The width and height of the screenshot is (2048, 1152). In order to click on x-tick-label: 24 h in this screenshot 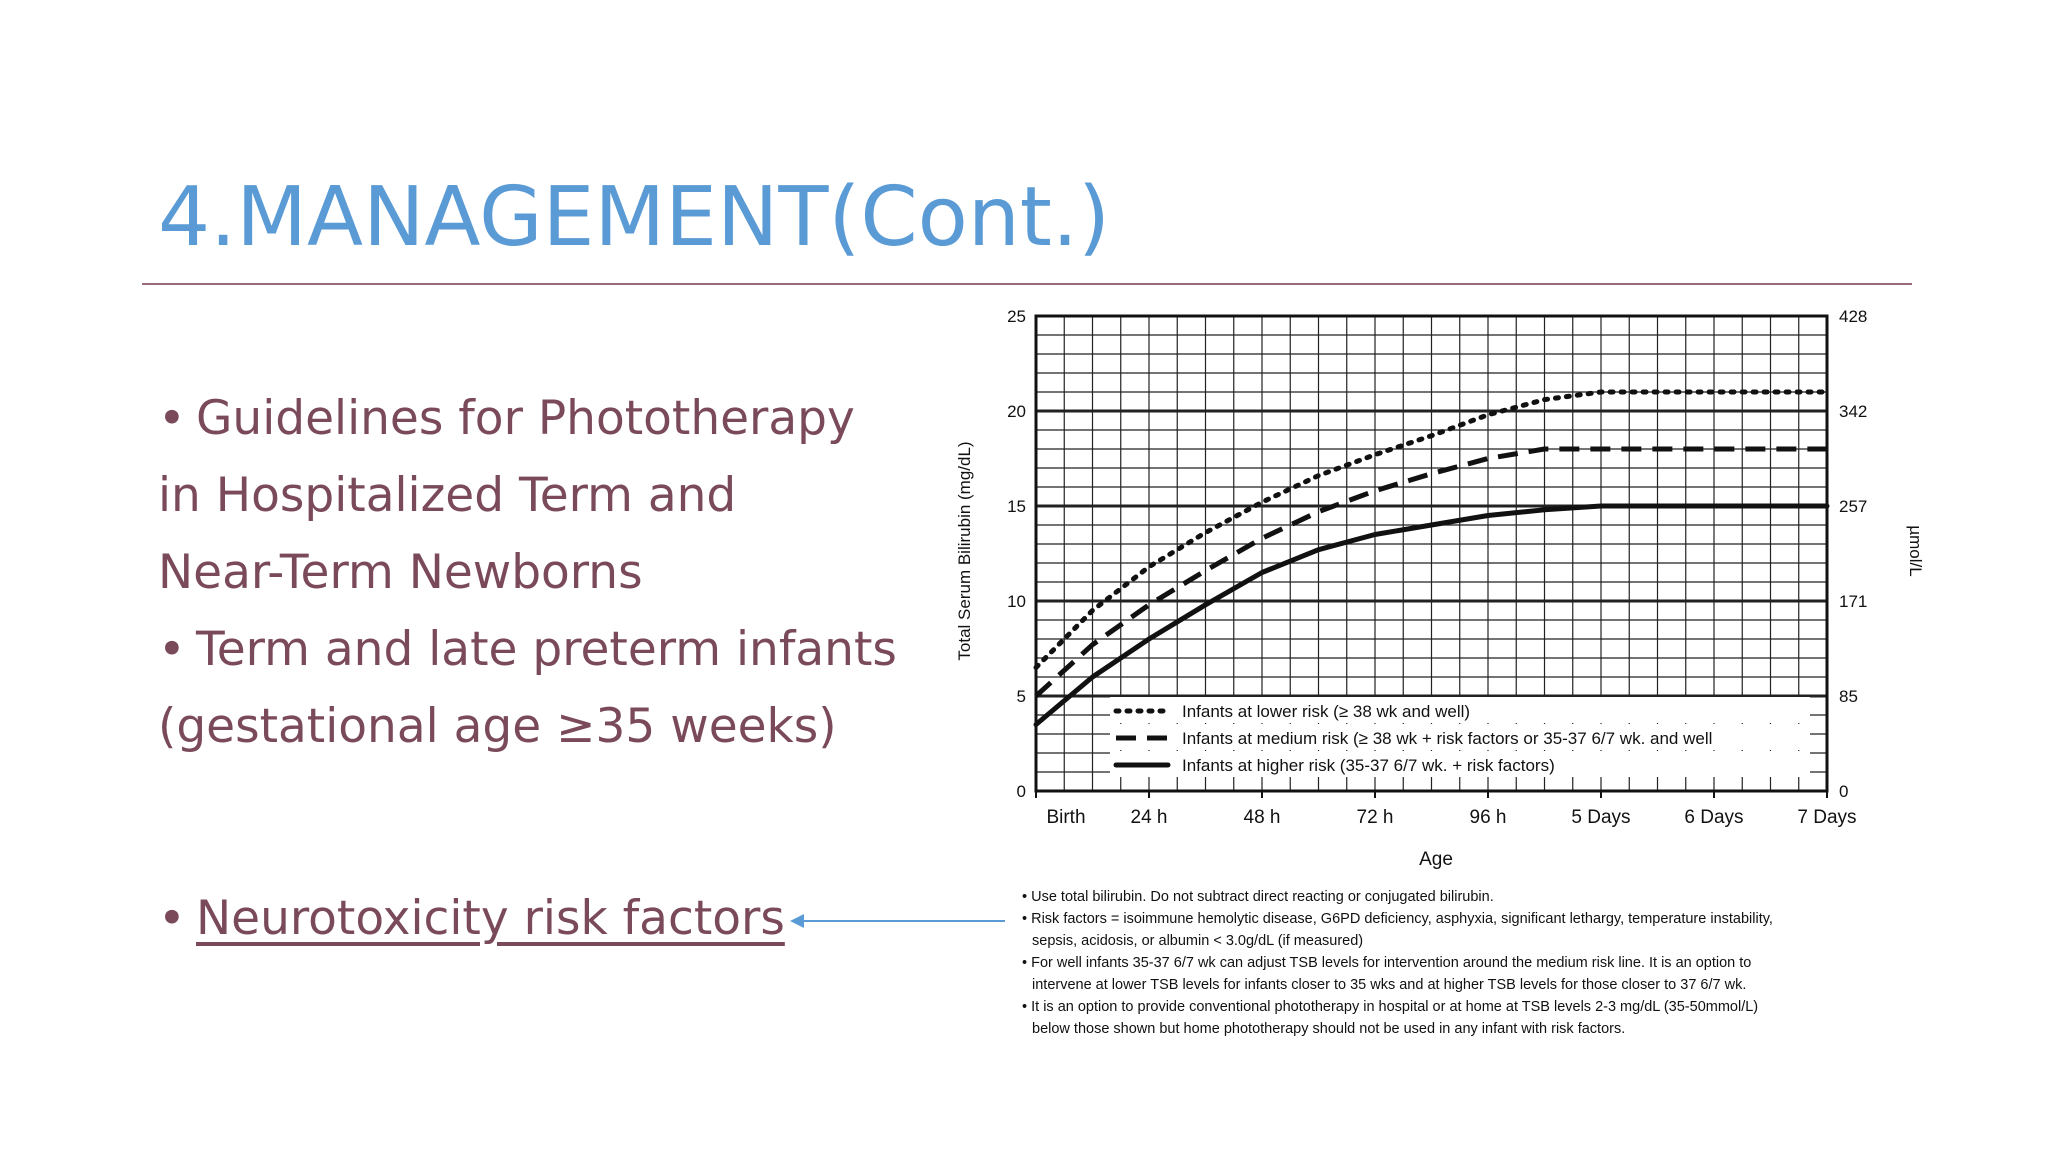, I will do `click(1149, 817)`.